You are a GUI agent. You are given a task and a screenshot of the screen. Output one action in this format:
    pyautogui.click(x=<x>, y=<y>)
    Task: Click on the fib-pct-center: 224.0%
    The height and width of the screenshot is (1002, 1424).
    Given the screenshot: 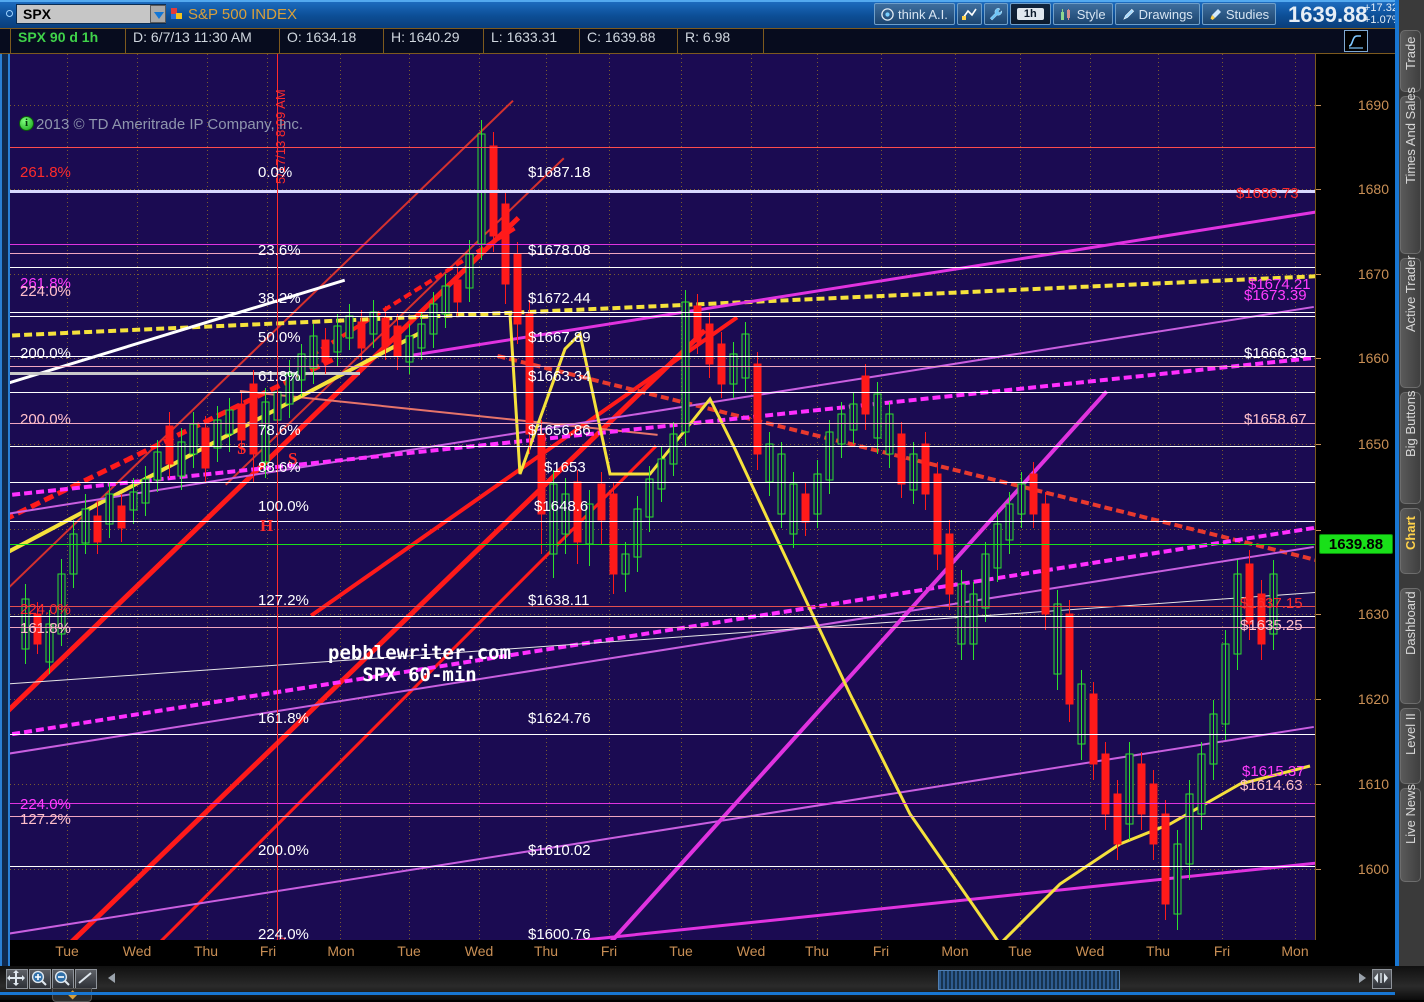 What is the action you would take?
    pyautogui.click(x=283, y=933)
    